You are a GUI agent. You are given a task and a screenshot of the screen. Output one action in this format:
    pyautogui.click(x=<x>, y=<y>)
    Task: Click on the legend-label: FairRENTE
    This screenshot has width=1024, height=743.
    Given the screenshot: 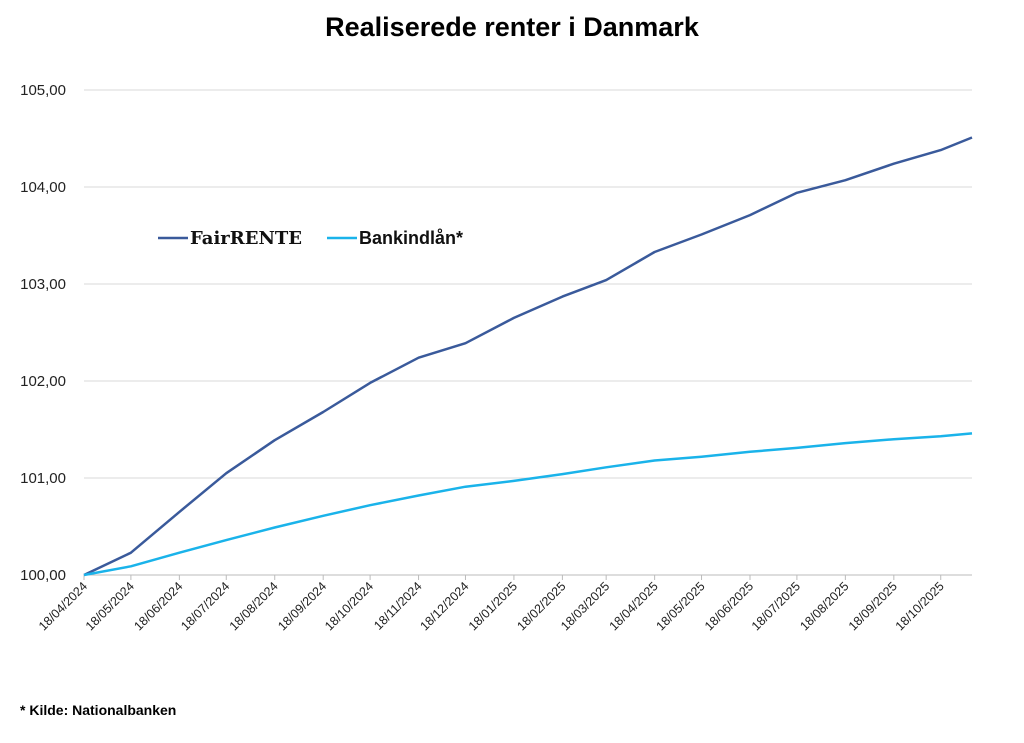 What is the action you would take?
    pyautogui.click(x=246, y=238)
    